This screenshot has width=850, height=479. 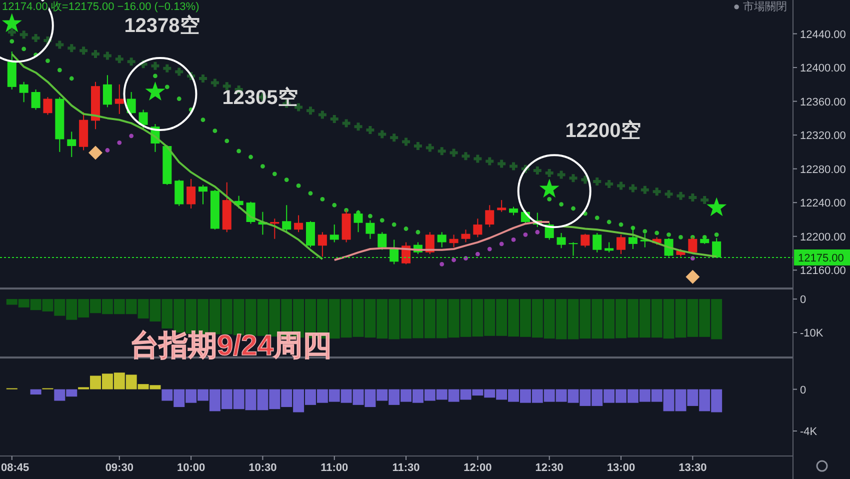 What do you see at coordinates (823, 237) in the screenshot?
I see `y-tick-label: 12200.00` at bounding box center [823, 237].